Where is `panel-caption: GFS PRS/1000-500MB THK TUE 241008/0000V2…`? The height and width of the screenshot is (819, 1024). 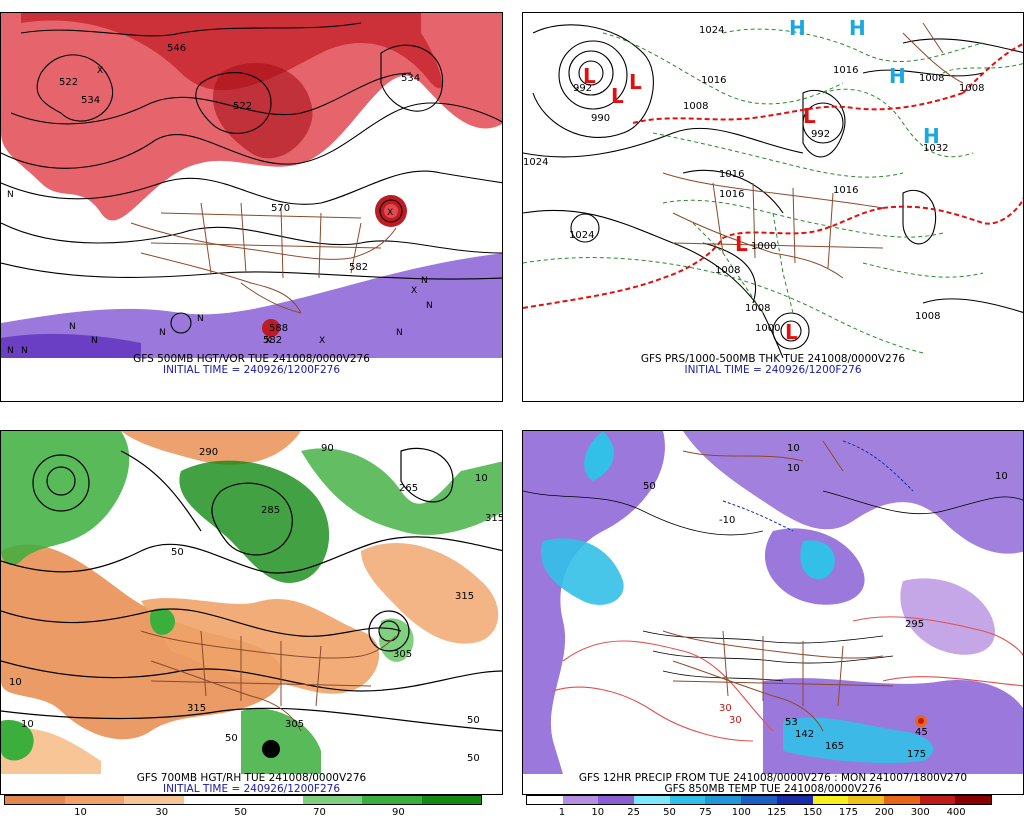
panel-caption: GFS PRS/1000-500MB THK TUE 241008/0000V2… is located at coordinates (773, 359).